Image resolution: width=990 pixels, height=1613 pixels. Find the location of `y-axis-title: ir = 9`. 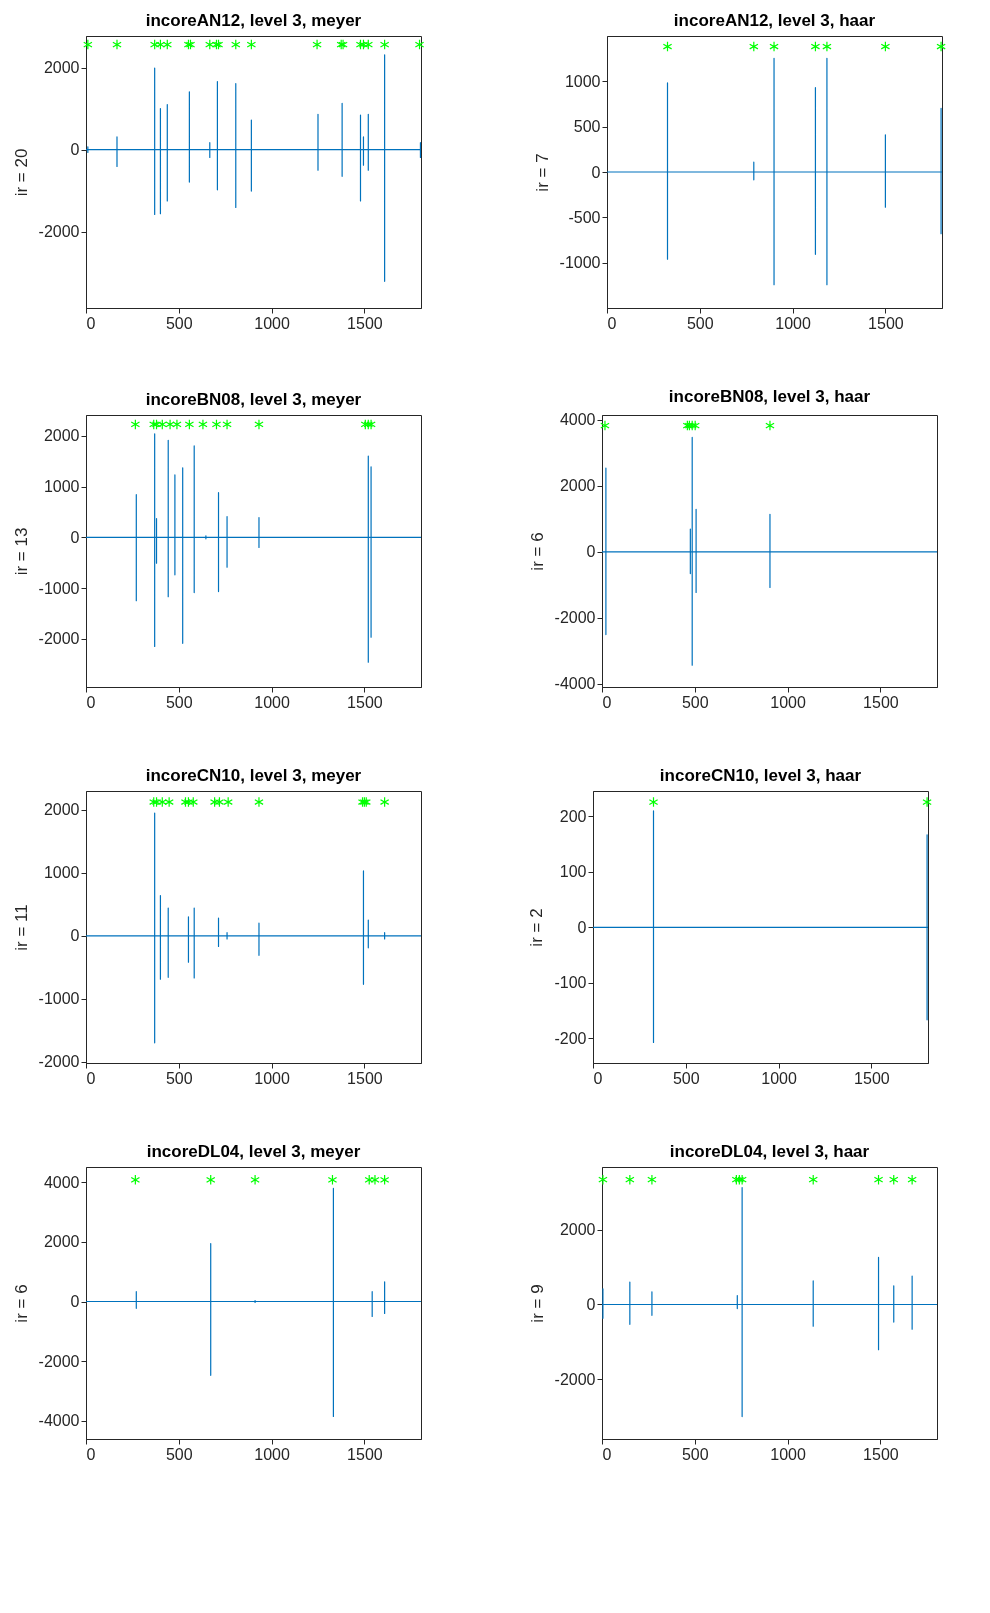

y-axis-title: ir = 9 is located at coordinates (537, 1303).